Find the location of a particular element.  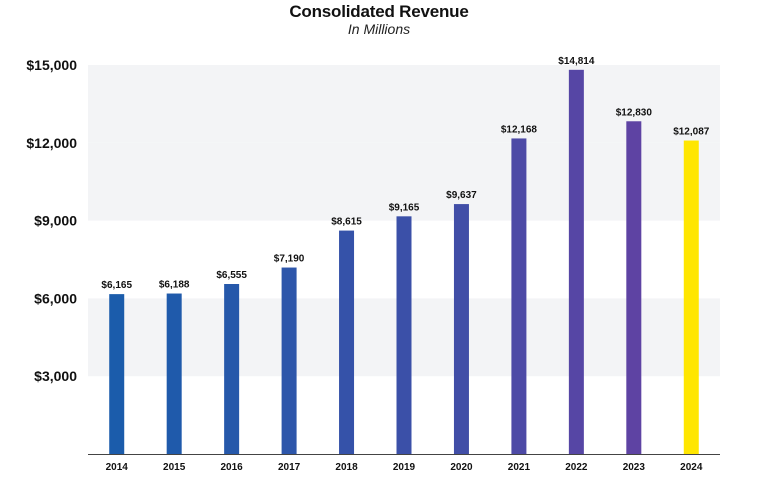

x-tick-label: 2016 is located at coordinates (232, 467).